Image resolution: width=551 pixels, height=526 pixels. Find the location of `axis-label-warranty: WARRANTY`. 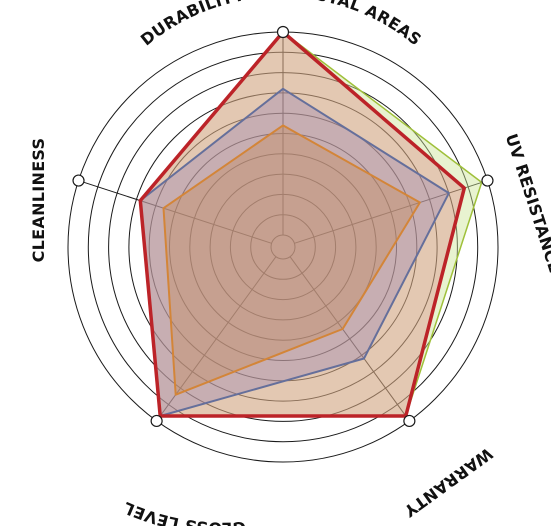

axis-label-warranty: WARRANTY is located at coordinates (448, 482).